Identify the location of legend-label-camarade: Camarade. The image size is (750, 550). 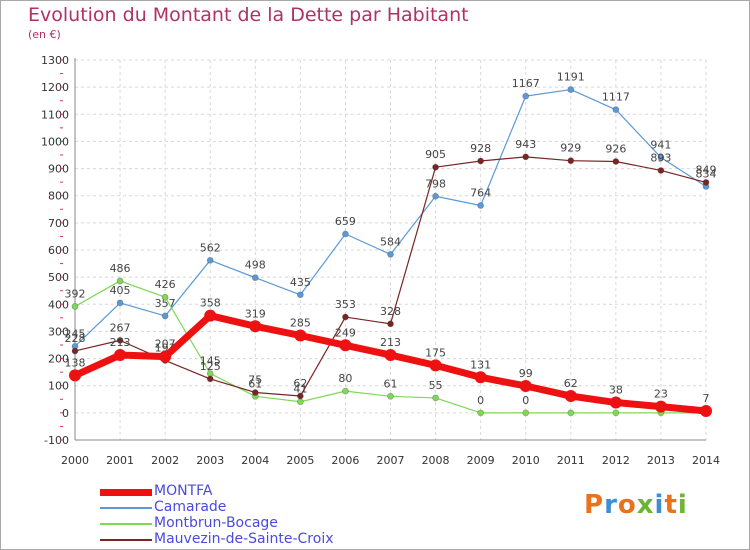
(190, 507).